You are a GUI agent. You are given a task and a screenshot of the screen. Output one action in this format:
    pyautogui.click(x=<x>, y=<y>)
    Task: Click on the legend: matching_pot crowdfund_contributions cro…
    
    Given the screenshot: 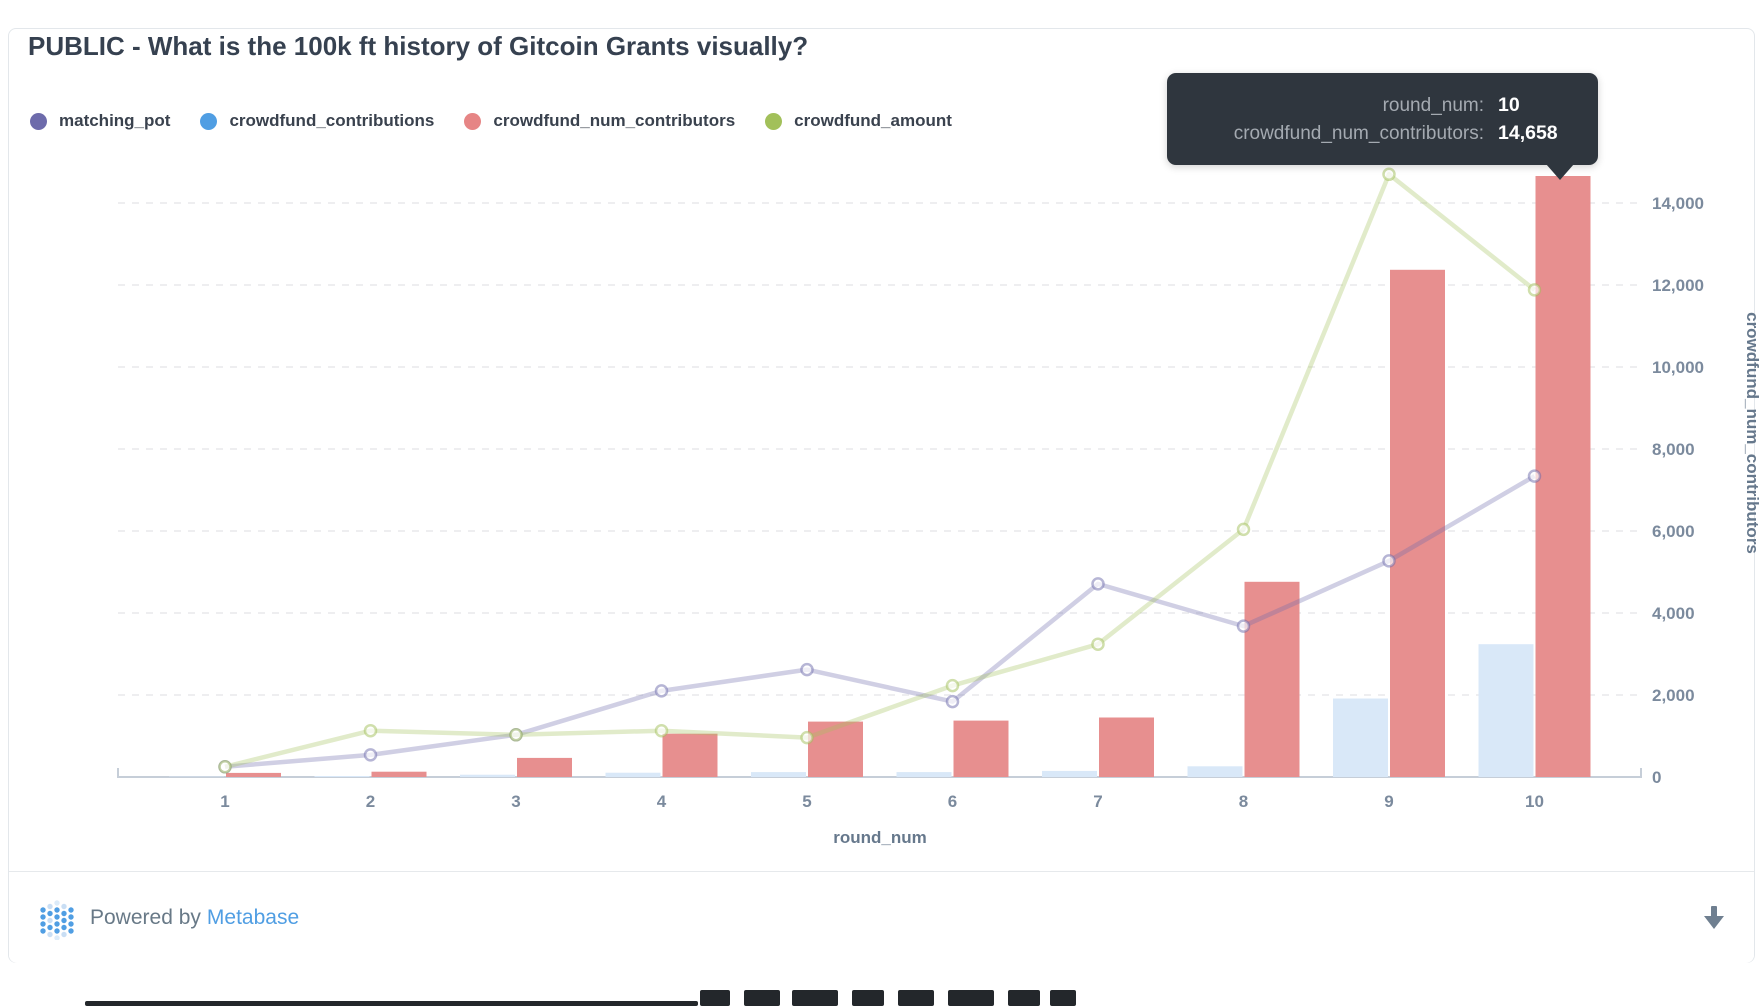 What is the action you would take?
    pyautogui.click(x=491, y=121)
    